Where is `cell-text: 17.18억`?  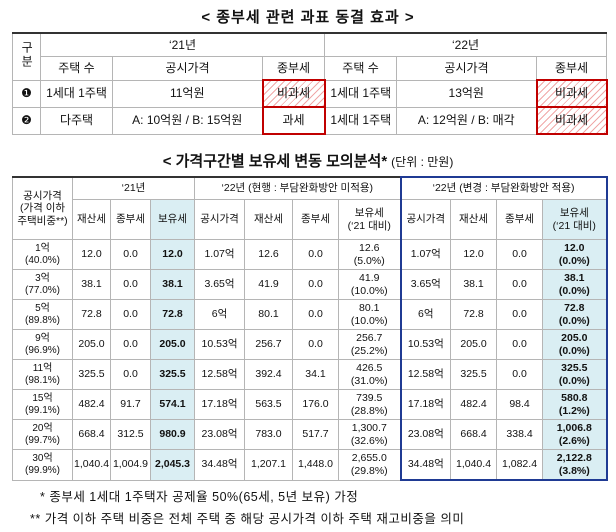
cell-text: 17.18억 is located at coordinates (219, 404).